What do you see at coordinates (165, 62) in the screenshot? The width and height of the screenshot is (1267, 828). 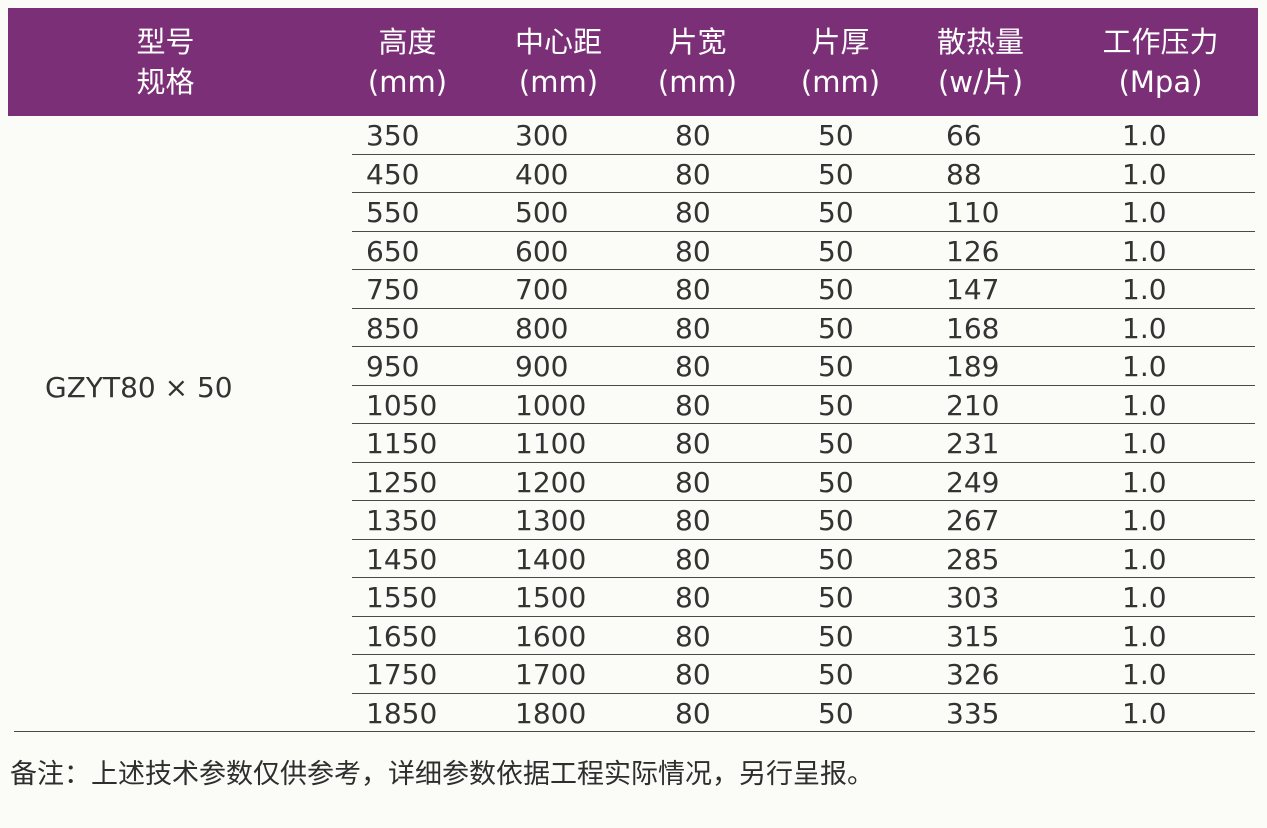 I see `header-model-spec: 型号 规格` at bounding box center [165, 62].